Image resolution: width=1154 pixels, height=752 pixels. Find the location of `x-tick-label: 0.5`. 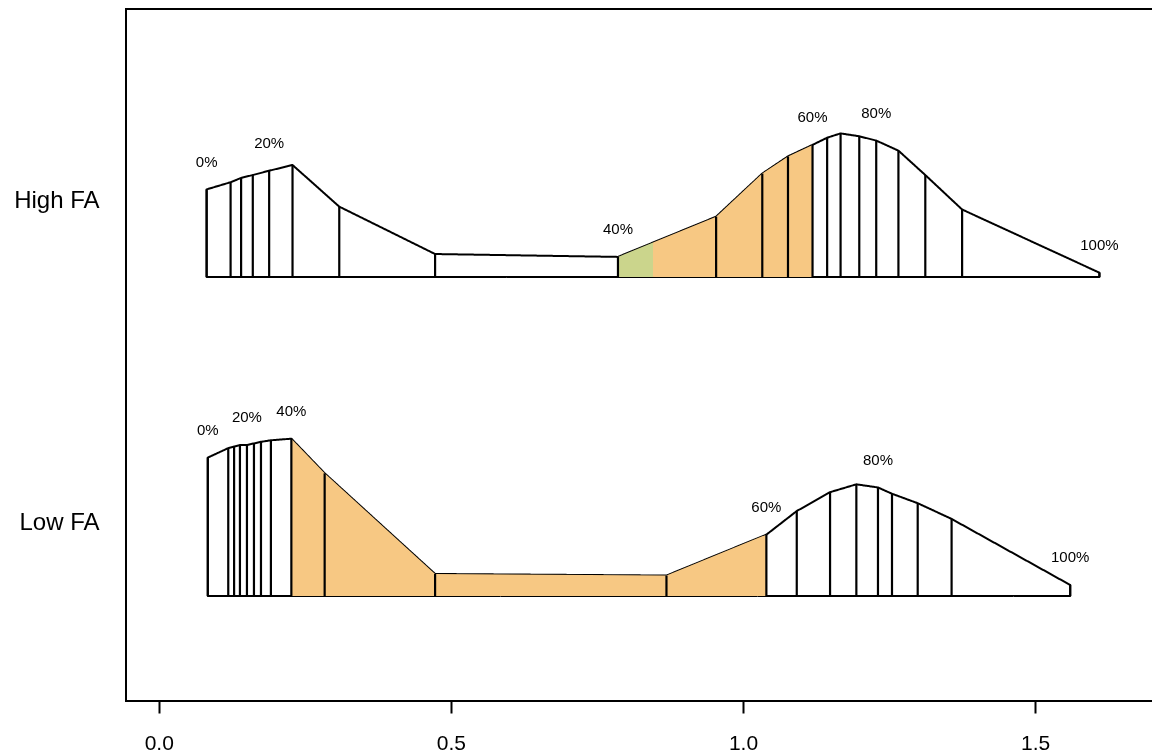

x-tick-label: 0.5 is located at coordinates (451, 741).